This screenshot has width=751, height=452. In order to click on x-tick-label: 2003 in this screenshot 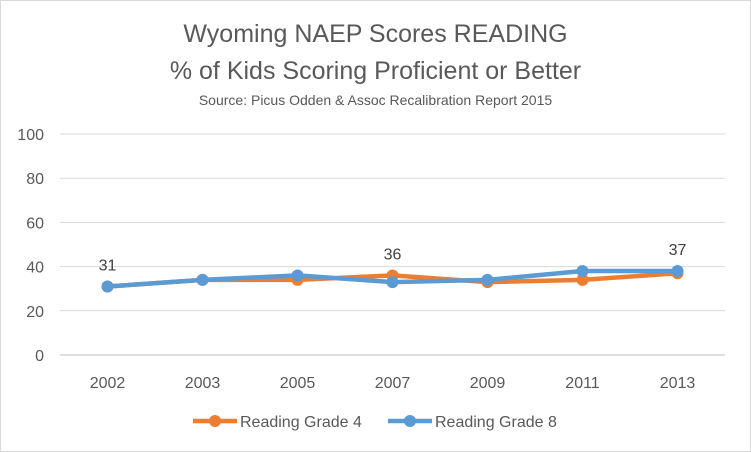, I will do `click(203, 383)`.